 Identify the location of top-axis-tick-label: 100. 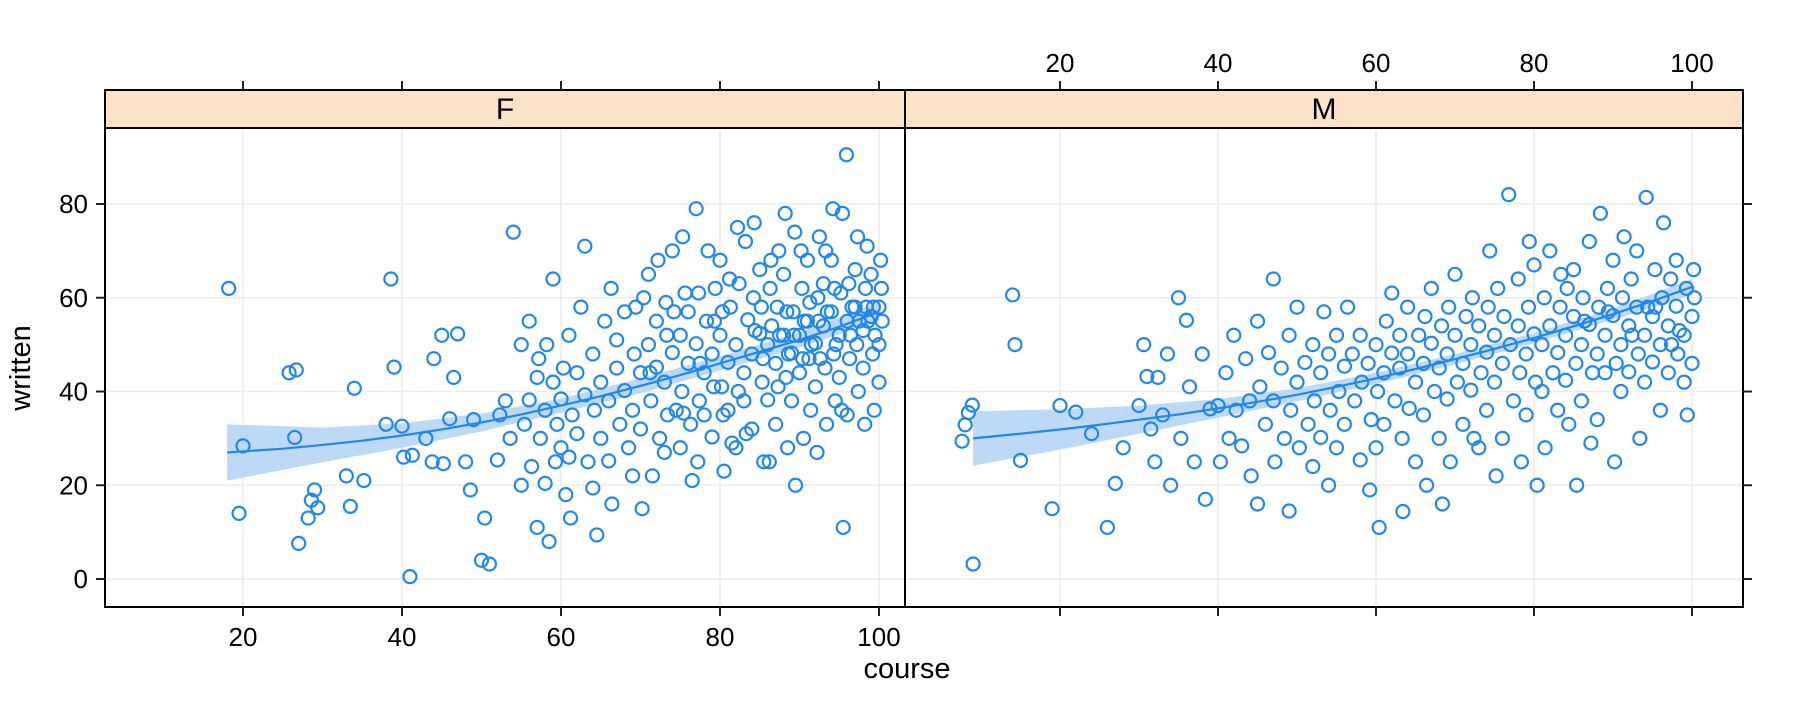
(1691, 63).